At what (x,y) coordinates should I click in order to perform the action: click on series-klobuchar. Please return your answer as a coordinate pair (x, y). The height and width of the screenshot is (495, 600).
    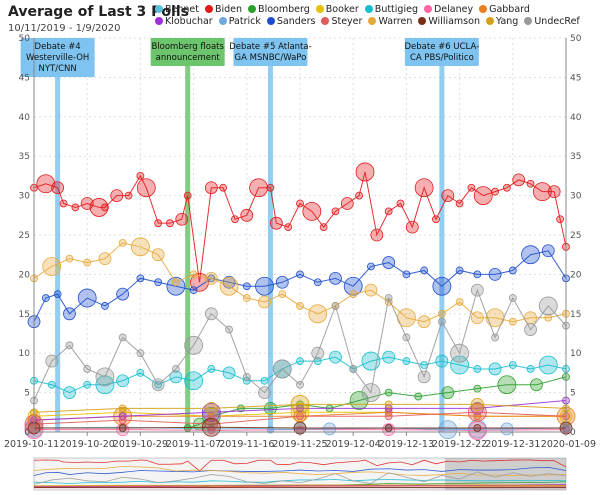
    Looking at the image, I should click on (300, 410).